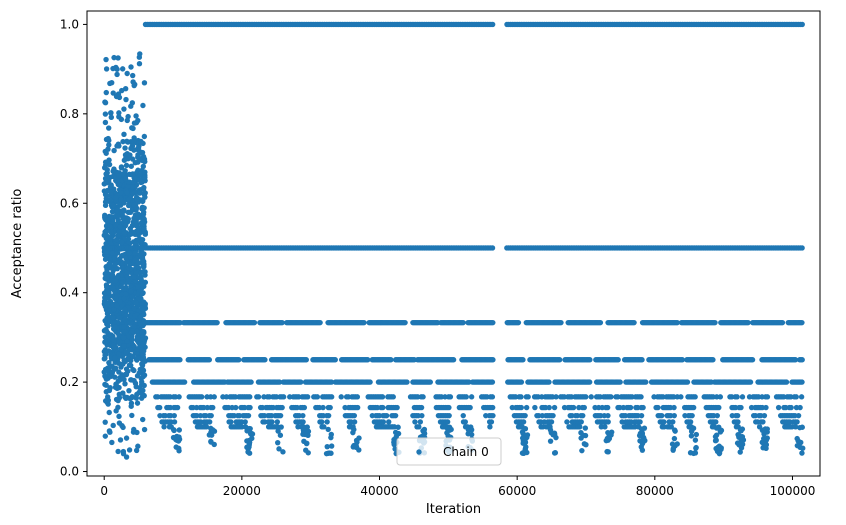 Image resolution: width=846 pixels, height=525 pixels. What do you see at coordinates (457, 487) in the screenshot?
I see `x-axis-ticks: 0 20000 40000 60000 80000 100000` at bounding box center [457, 487].